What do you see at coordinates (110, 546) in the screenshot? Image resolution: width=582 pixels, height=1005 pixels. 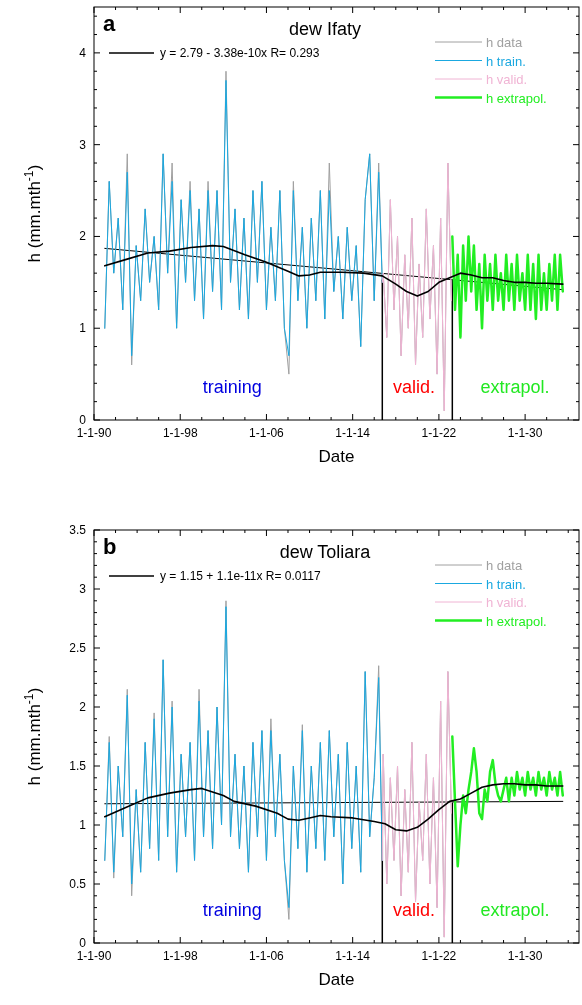 I see `annotation: b` at bounding box center [110, 546].